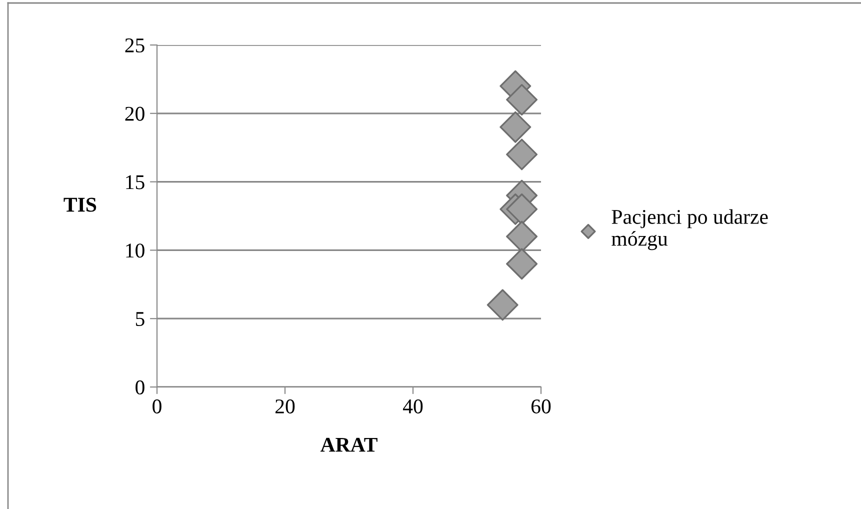  What do you see at coordinates (134, 45) in the screenshot?
I see `y-tick-label: 25` at bounding box center [134, 45].